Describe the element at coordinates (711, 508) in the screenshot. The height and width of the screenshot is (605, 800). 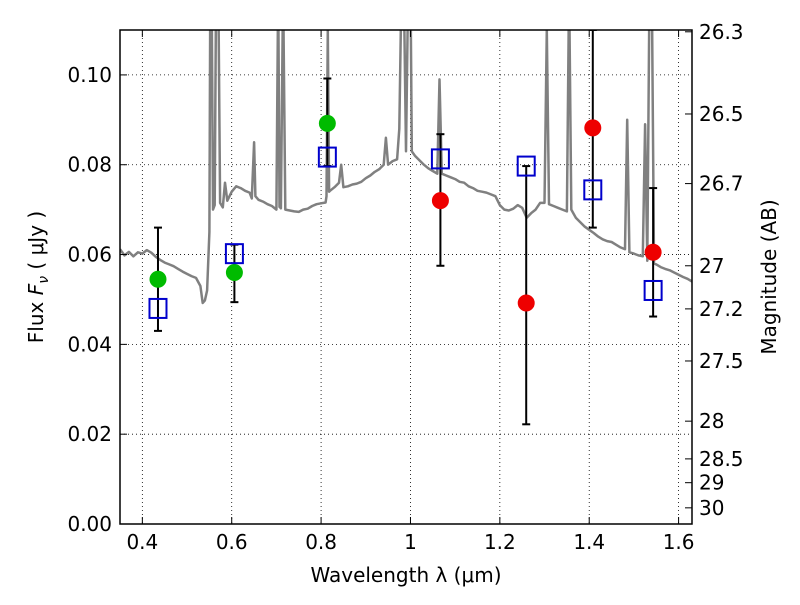
I see `y2-tick-label: 30` at that location.